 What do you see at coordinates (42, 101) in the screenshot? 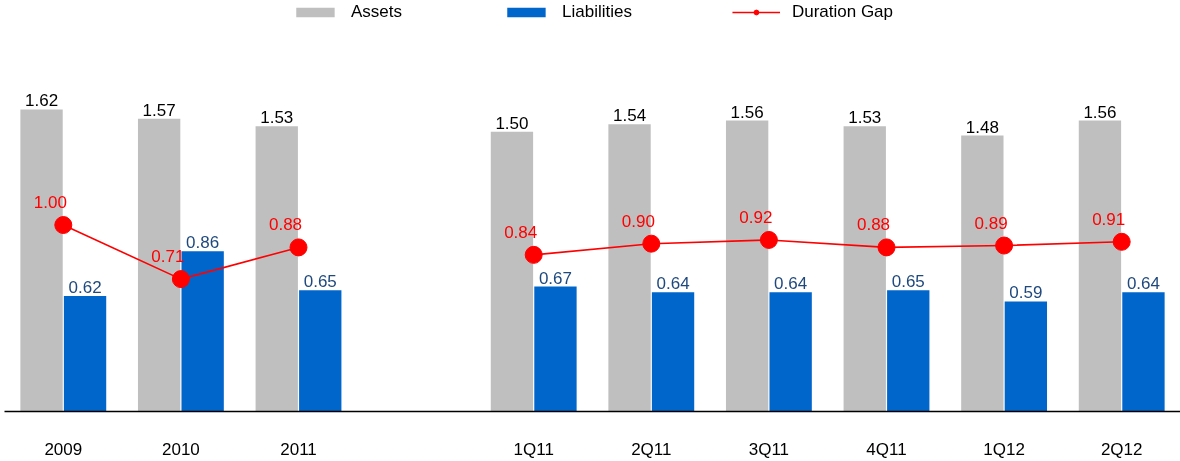
I see `data-label: 1.62` at bounding box center [42, 101].